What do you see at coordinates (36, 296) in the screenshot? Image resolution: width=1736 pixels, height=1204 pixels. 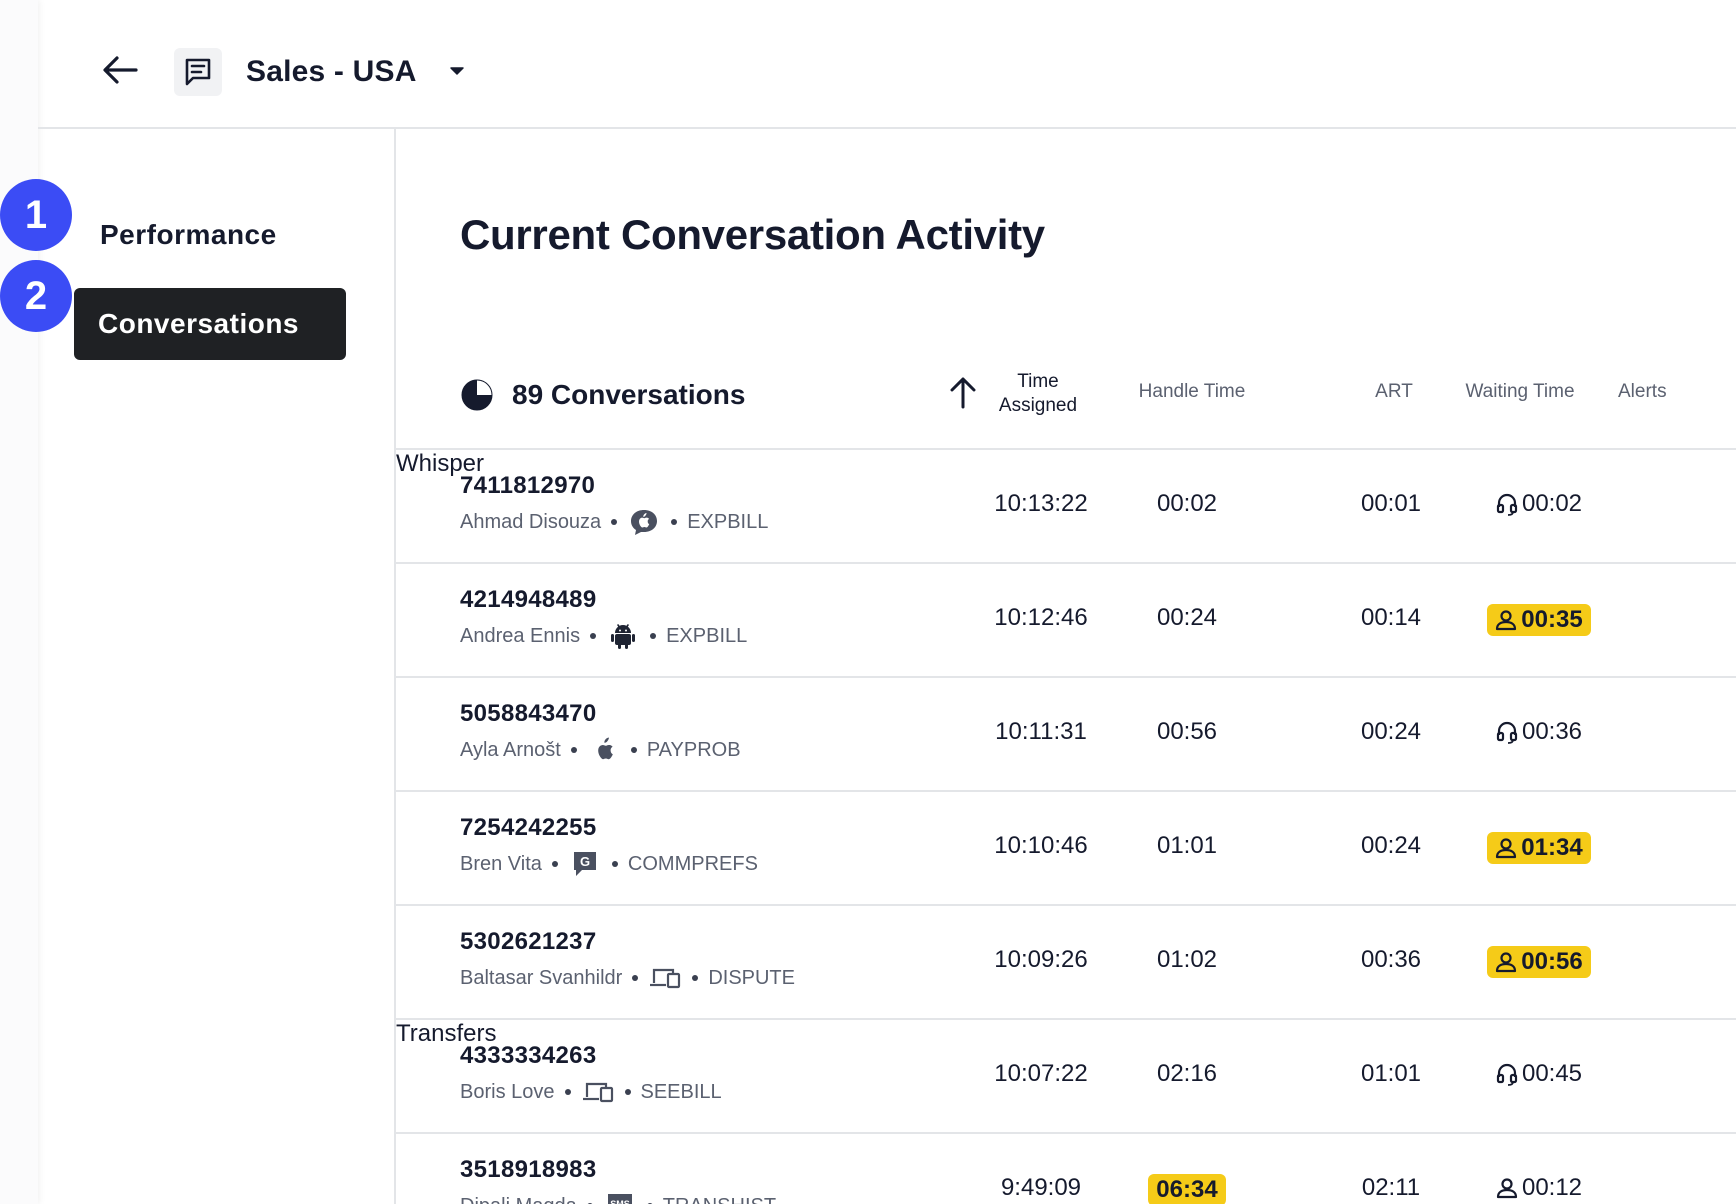 I see `step-badge-2: 2` at bounding box center [36, 296].